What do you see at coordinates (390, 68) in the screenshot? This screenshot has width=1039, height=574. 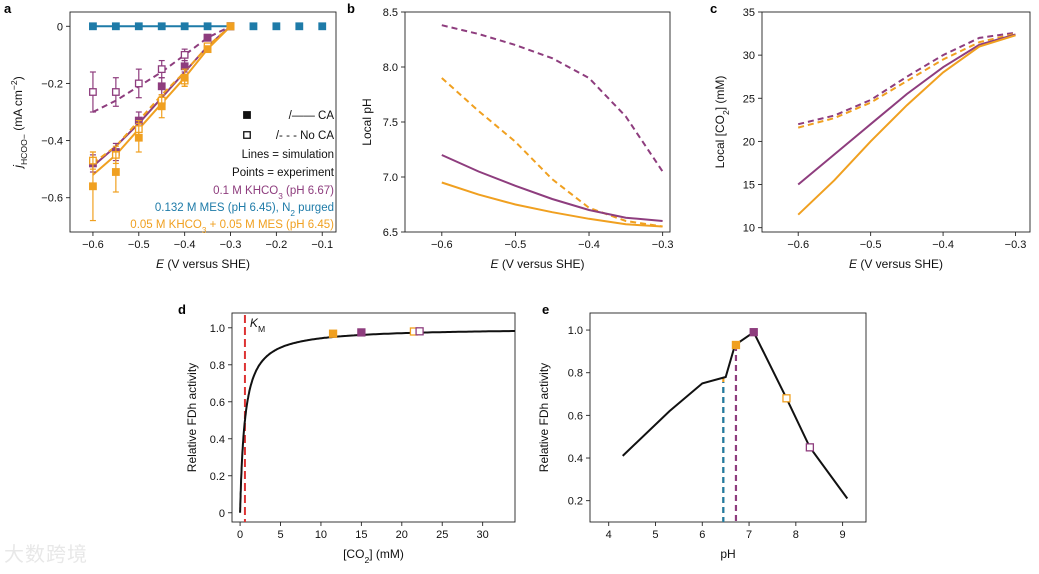 I see `y-tick-label: 8.0` at bounding box center [390, 68].